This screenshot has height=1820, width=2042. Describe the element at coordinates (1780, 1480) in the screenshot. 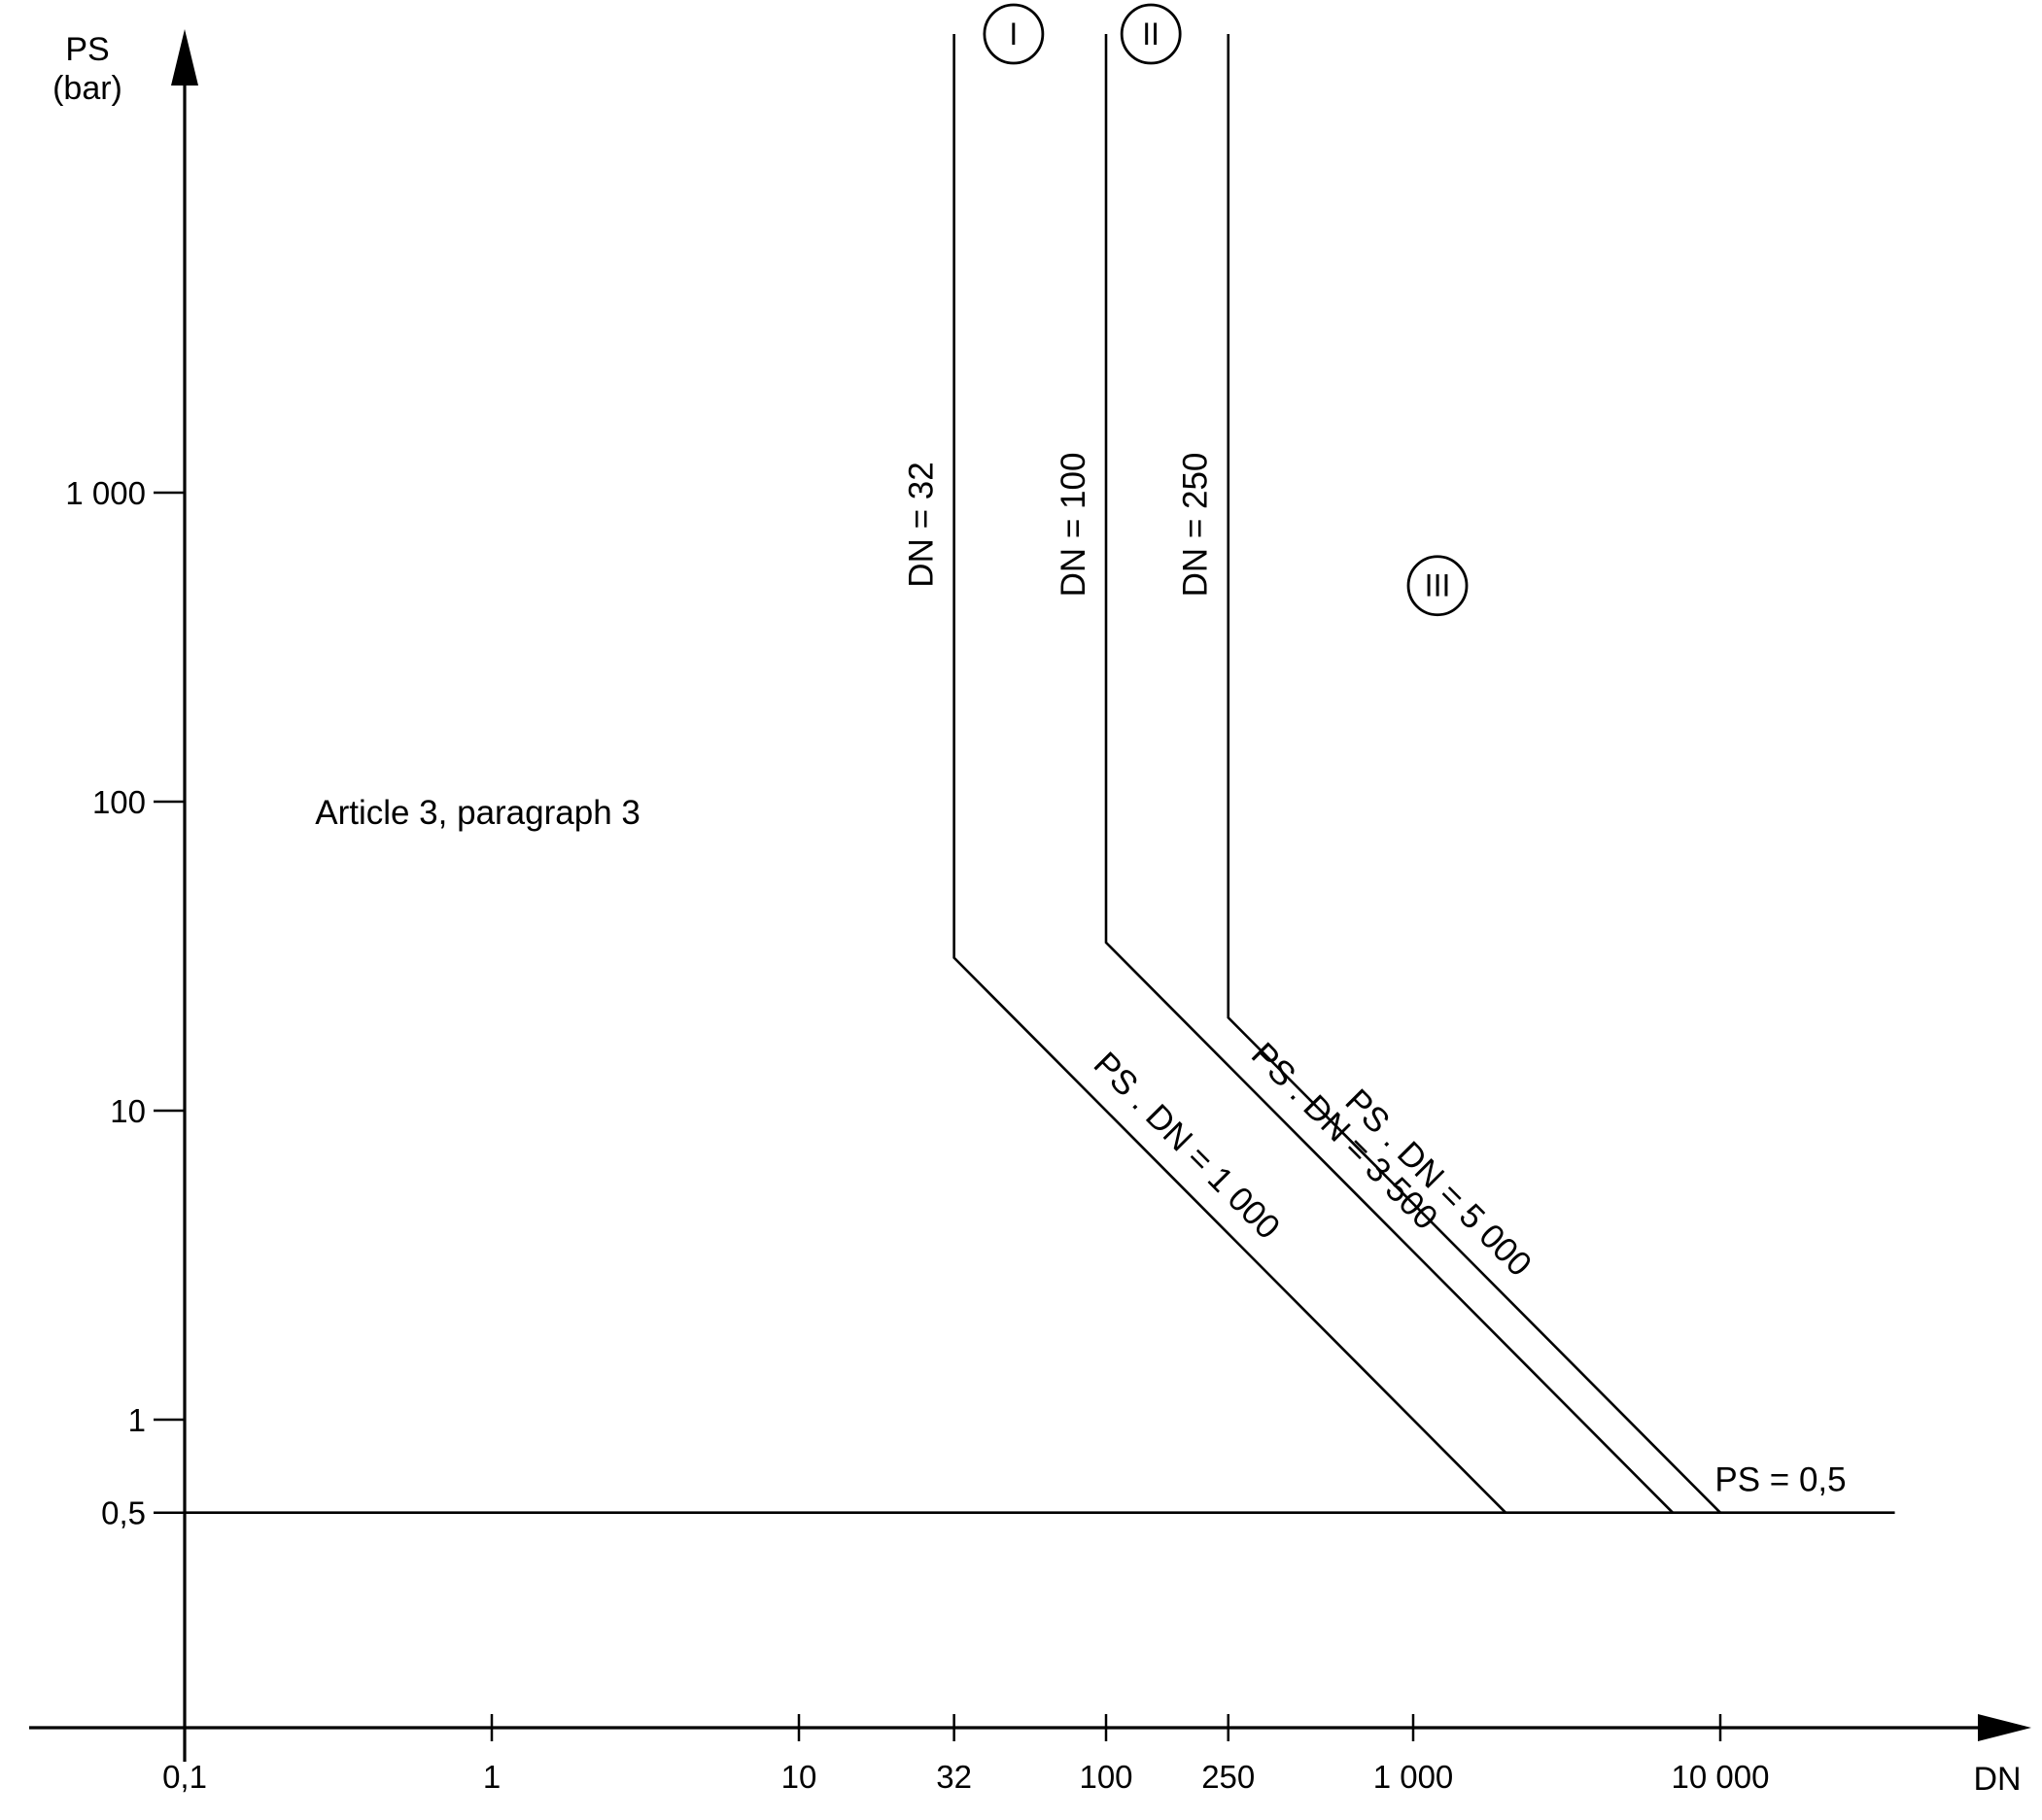

I see `baseline-label: PS = 0,5` at that location.